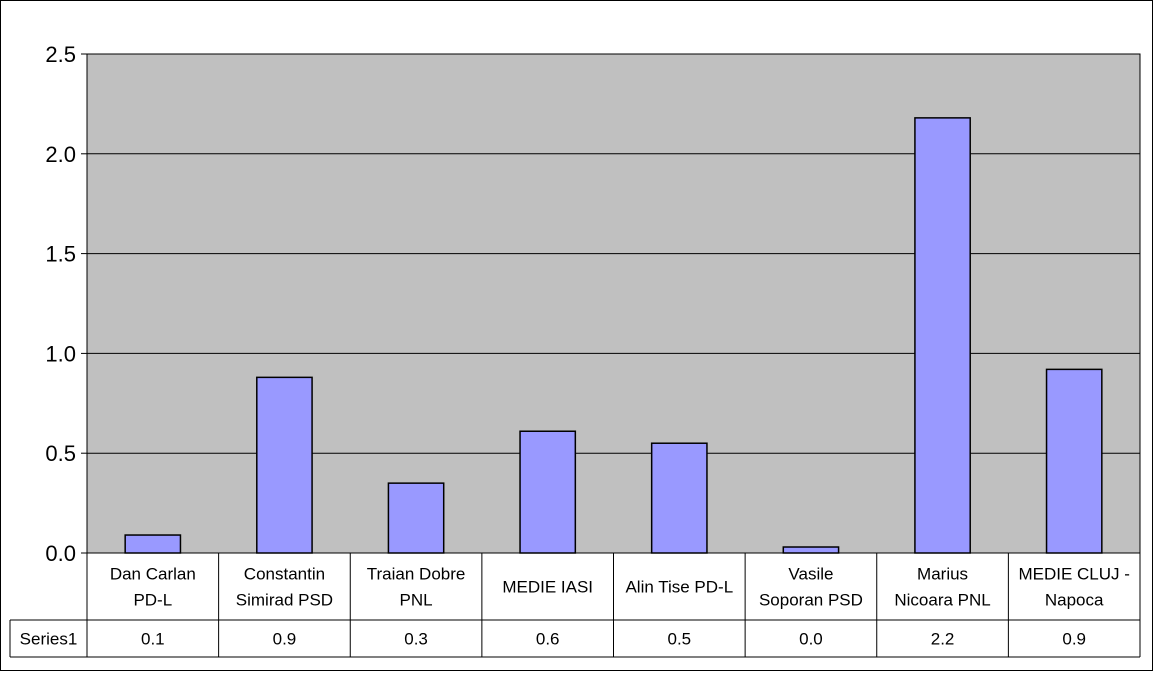 The image size is (1153, 676). Describe the element at coordinates (679, 639) in the screenshot. I see `data-table-value: 0.5` at that location.